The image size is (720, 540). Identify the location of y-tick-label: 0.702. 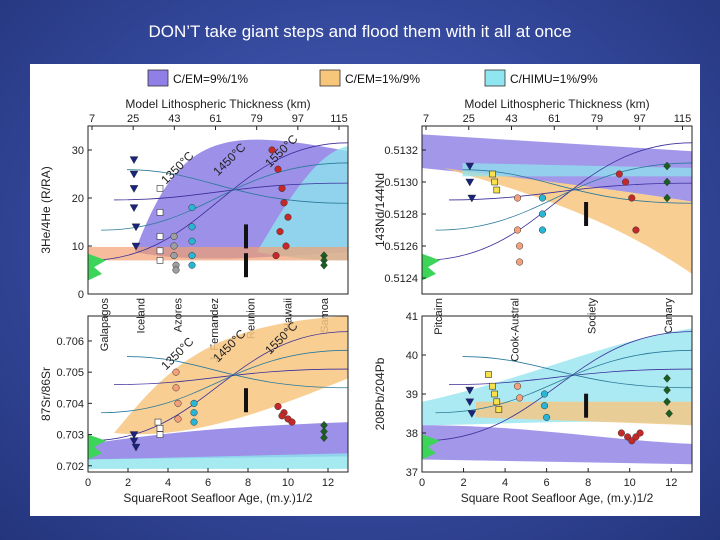
(70, 467).